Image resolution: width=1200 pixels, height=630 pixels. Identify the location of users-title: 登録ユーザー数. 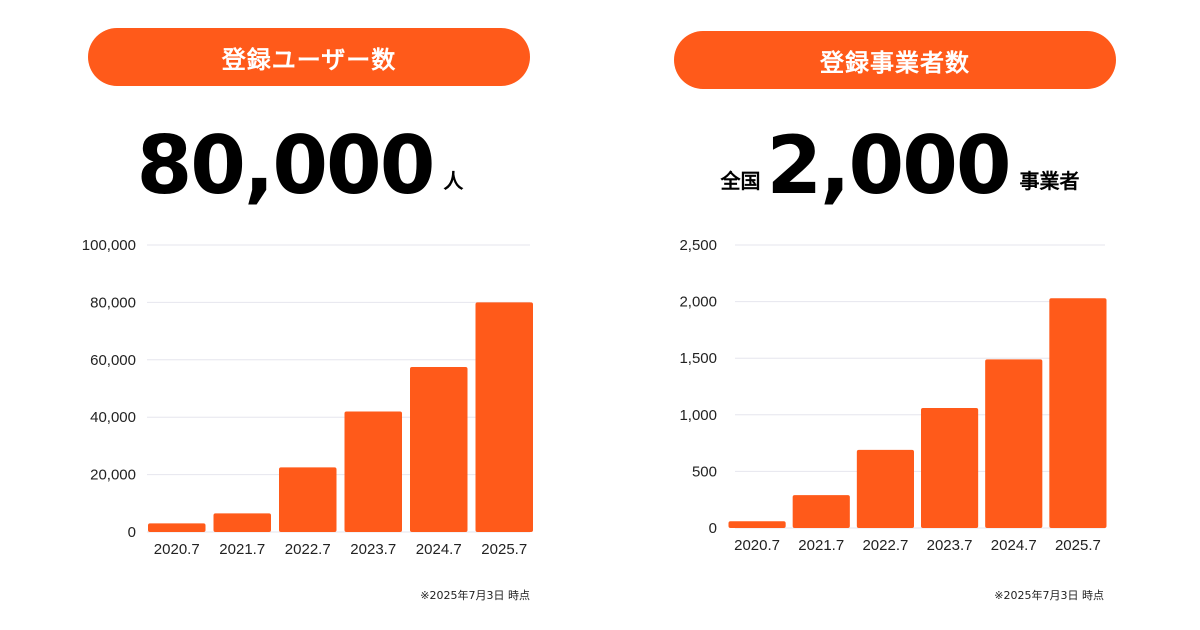
(309, 59).